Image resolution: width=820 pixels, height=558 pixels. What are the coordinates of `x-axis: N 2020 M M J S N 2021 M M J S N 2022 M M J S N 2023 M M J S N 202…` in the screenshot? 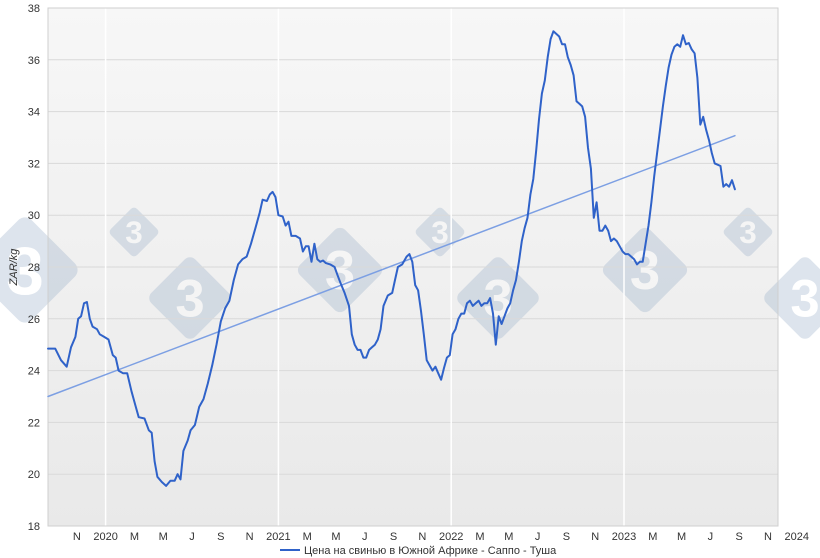 It's located at (441, 537).